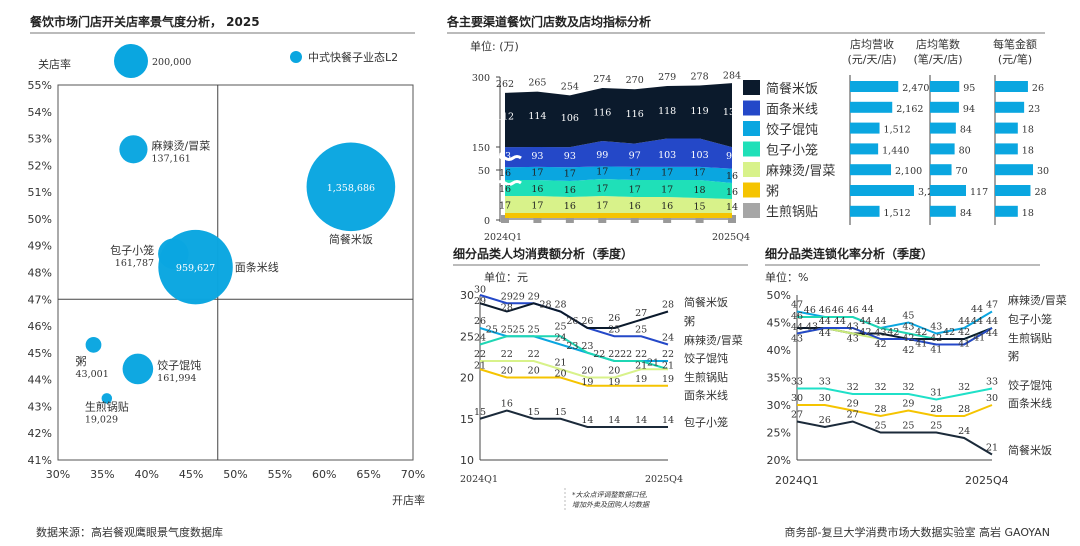 This screenshot has width=1080, height=546. Describe the element at coordinates (1014, 170) in the screenshot. I see `bar-麻辣烫/冒菜` at that location.